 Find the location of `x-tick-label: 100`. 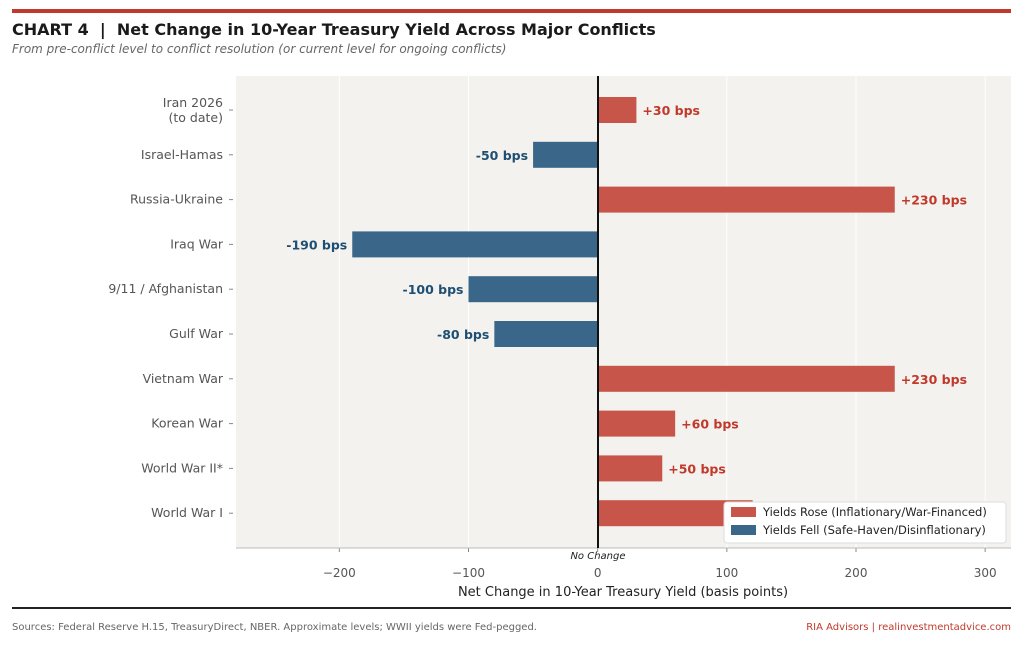

x-tick-label: 100 is located at coordinates (726, 573).